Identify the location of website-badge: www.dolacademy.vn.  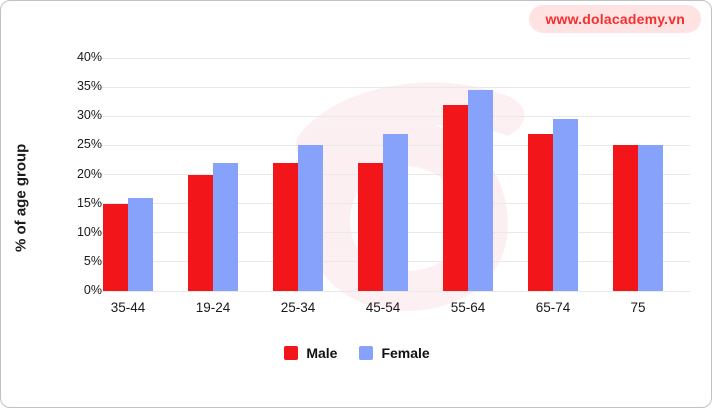
(615, 19).